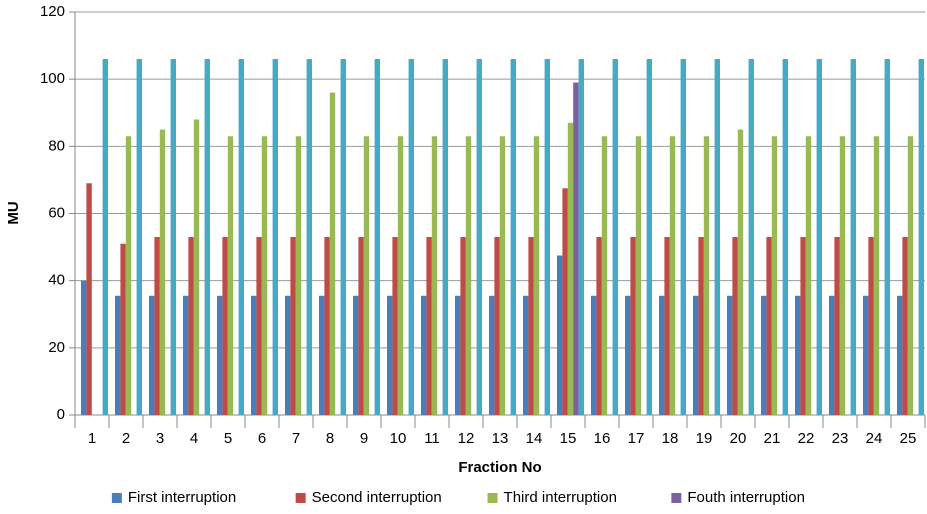 The width and height of the screenshot is (927, 514). Describe the element at coordinates (13, 212) in the screenshot. I see `y-axis-title: MU` at that location.